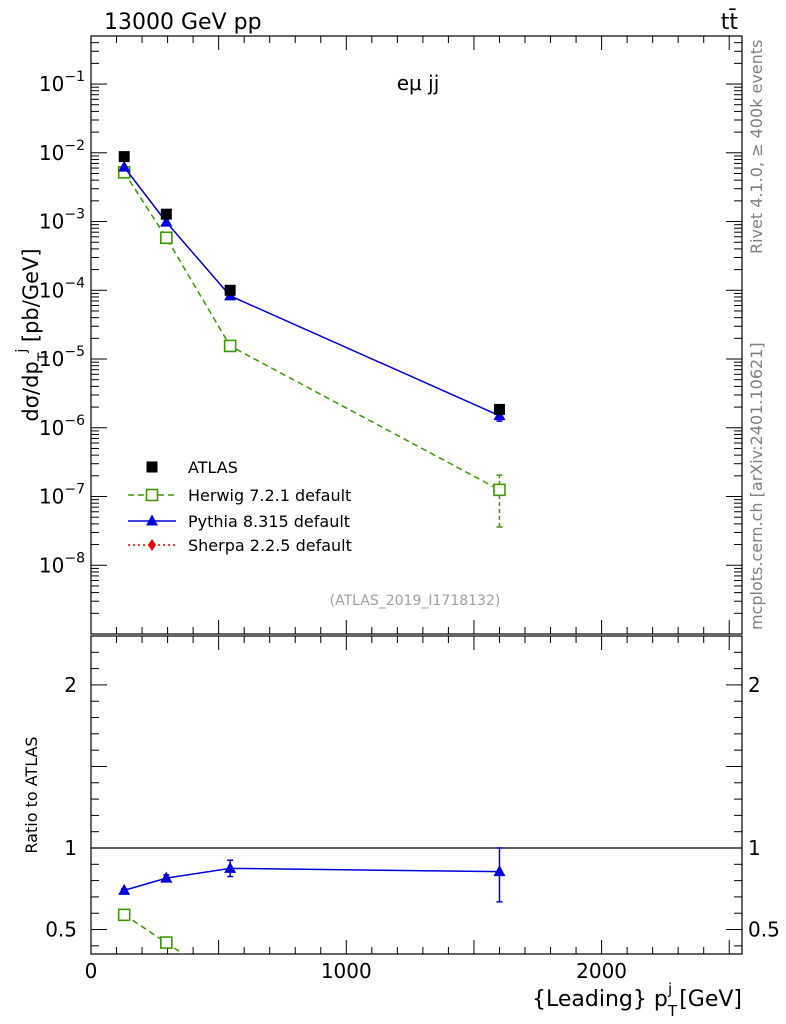  I want to click on herwig-line, so click(311, 331).